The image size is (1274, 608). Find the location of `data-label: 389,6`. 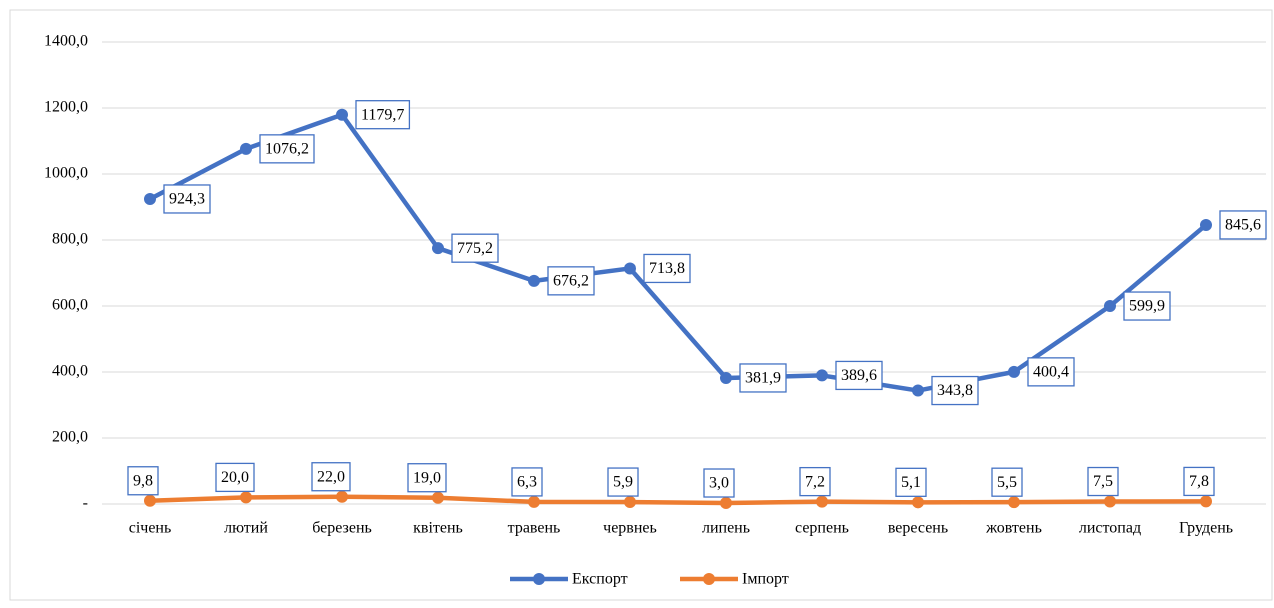

data-label: 389,6 is located at coordinates (859, 375).